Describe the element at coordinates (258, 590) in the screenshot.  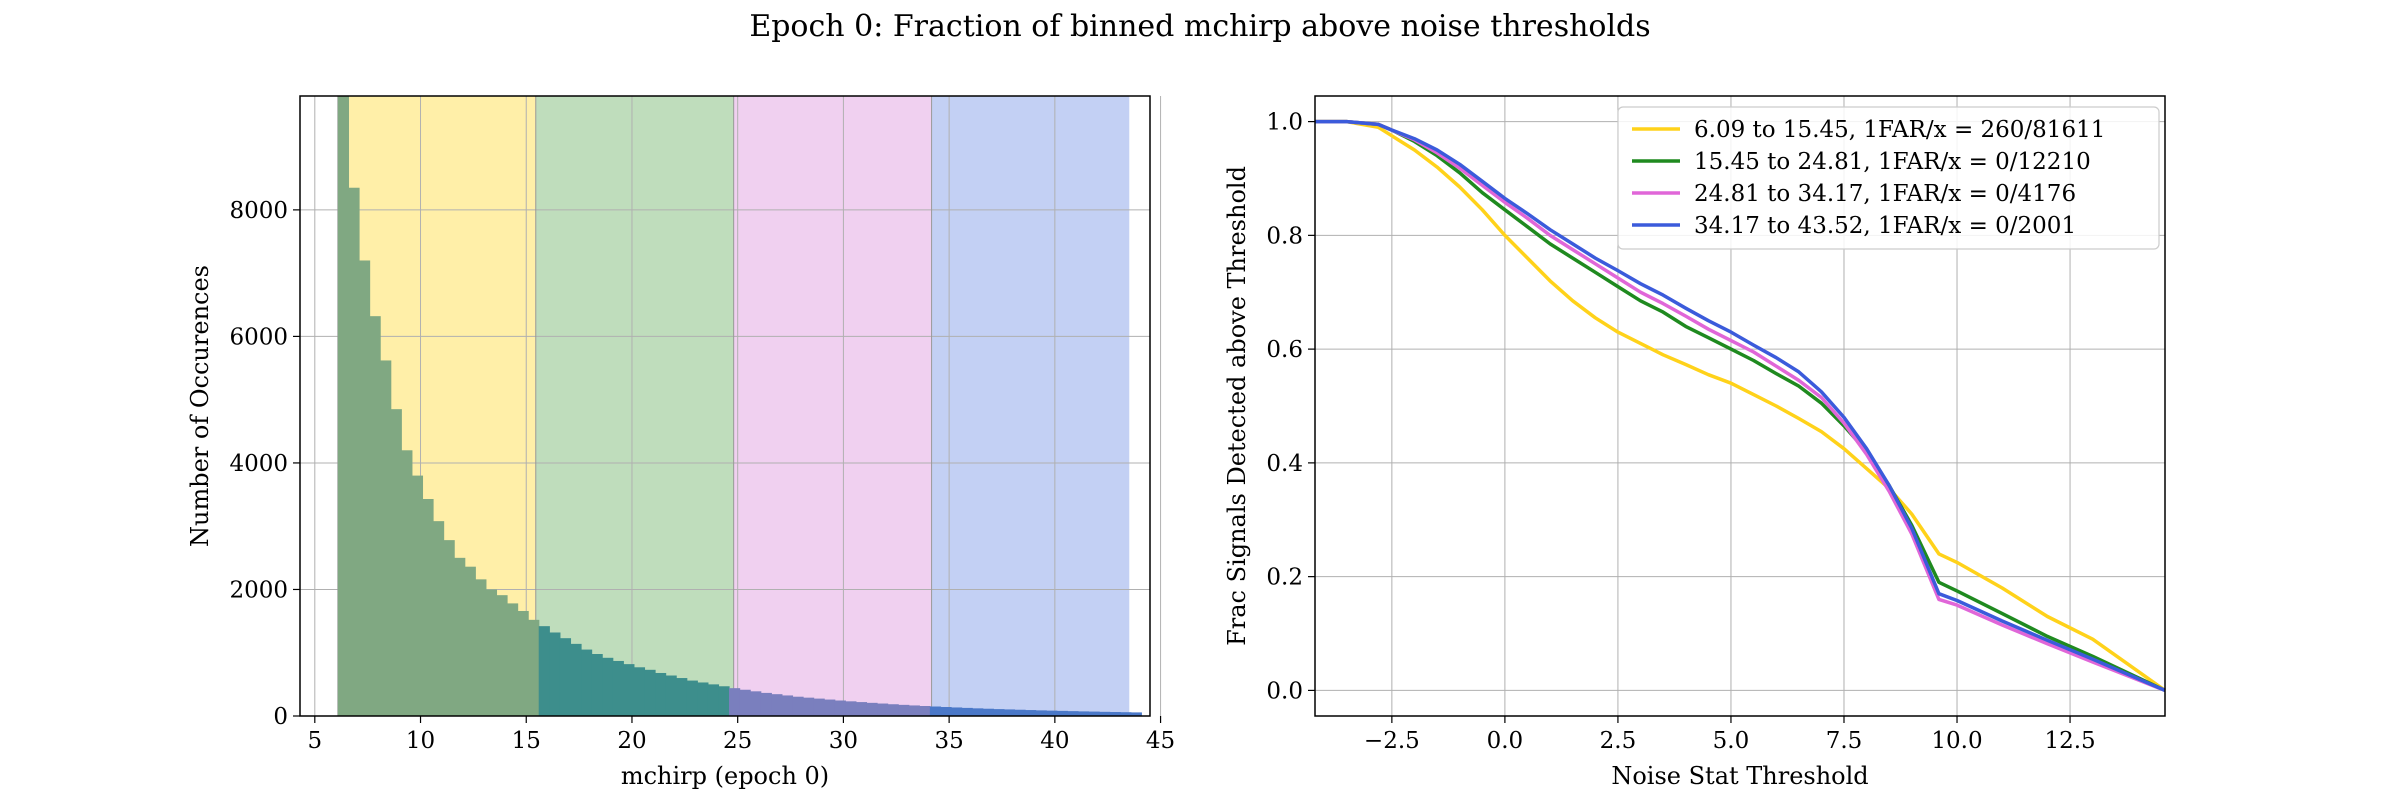
I see `y-tick-label: 2000` at that location.